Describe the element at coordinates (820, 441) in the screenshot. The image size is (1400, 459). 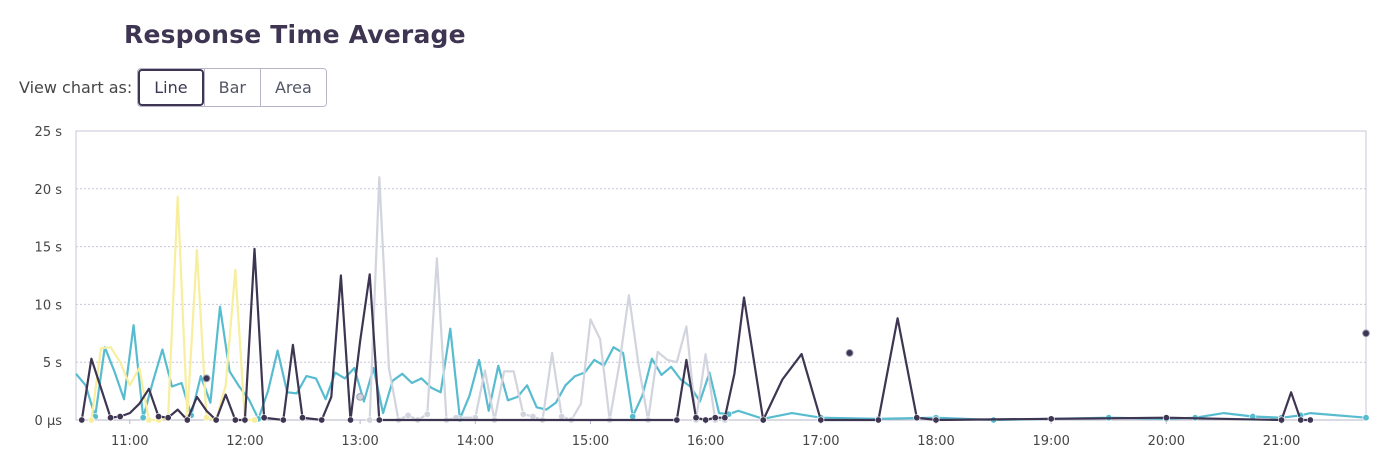
I see `x-tick-label: 17:00` at that location.